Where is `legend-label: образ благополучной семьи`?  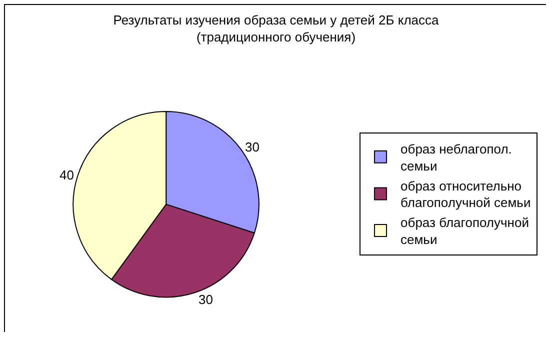 legend-label: образ благополучной семьи is located at coordinates (464, 231).